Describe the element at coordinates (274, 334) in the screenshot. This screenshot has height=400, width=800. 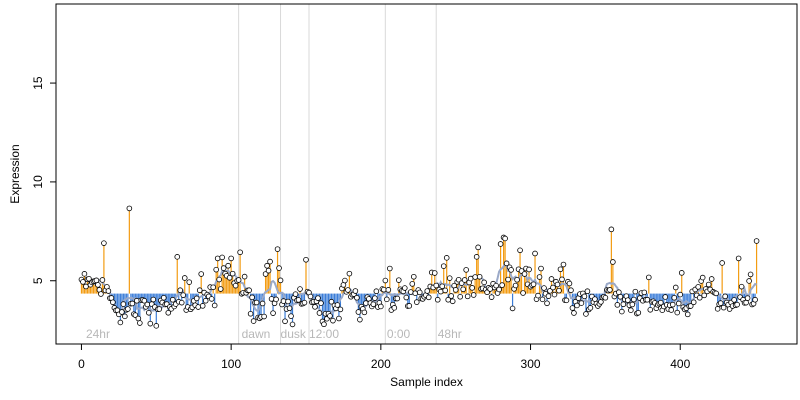
I see `segment-labels: 24hr dawn dusk 12:00 0:00 48hr` at that location.